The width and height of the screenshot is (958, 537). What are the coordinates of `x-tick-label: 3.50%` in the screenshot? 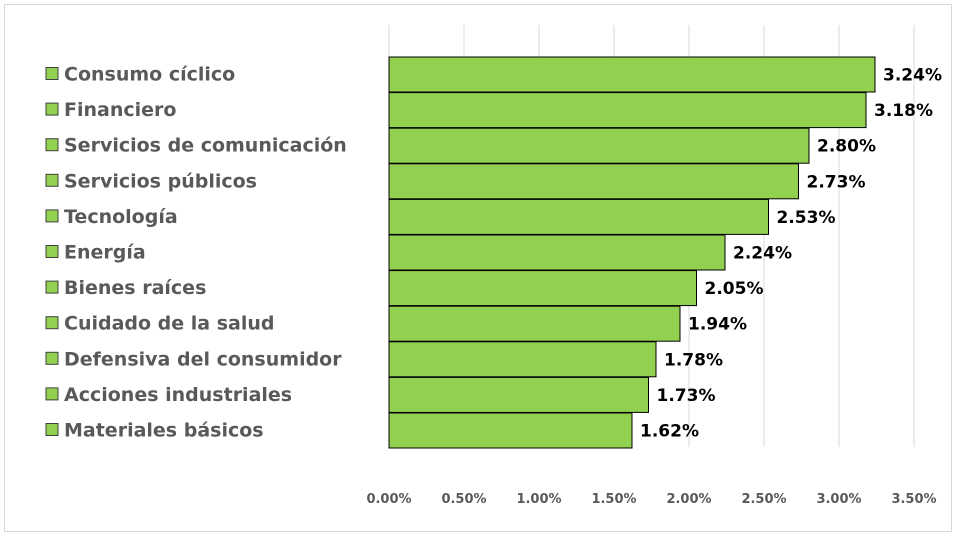 It's located at (913, 499).